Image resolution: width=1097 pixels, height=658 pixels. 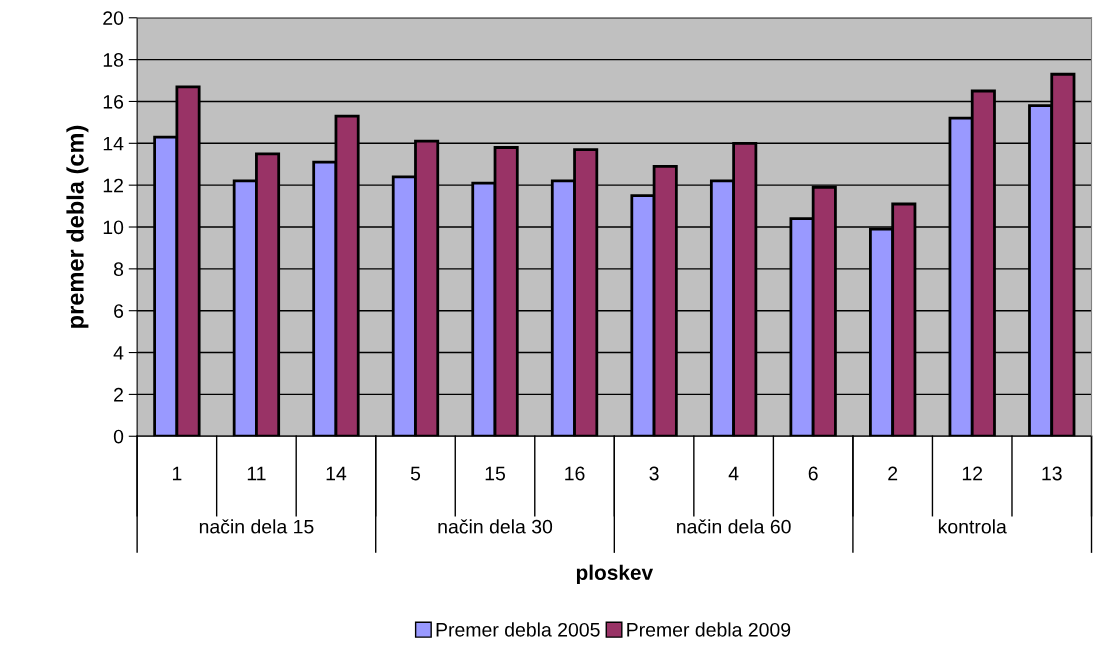 What do you see at coordinates (893, 473) in the screenshot?
I see `x-tick-label: 2` at bounding box center [893, 473].